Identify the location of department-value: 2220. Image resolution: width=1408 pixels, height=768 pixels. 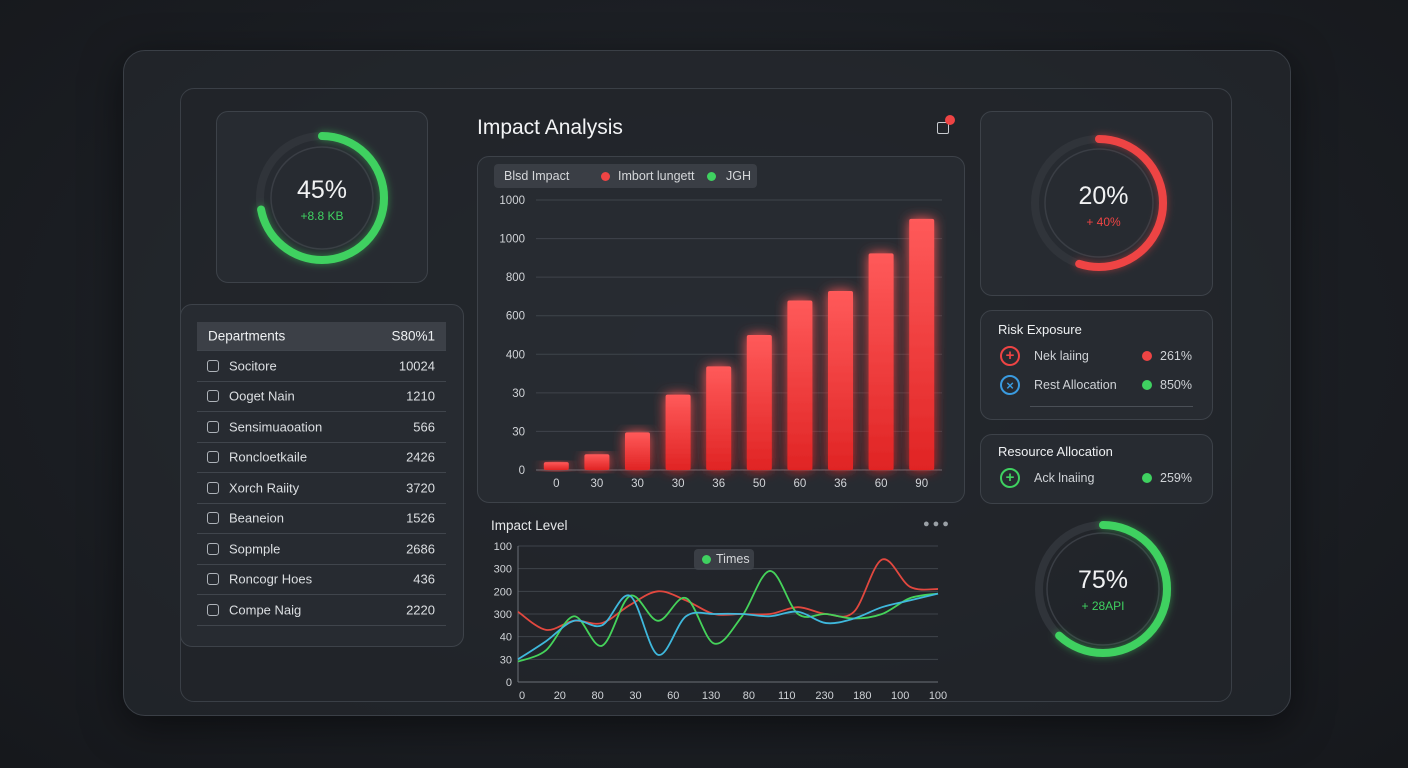
(420, 610).